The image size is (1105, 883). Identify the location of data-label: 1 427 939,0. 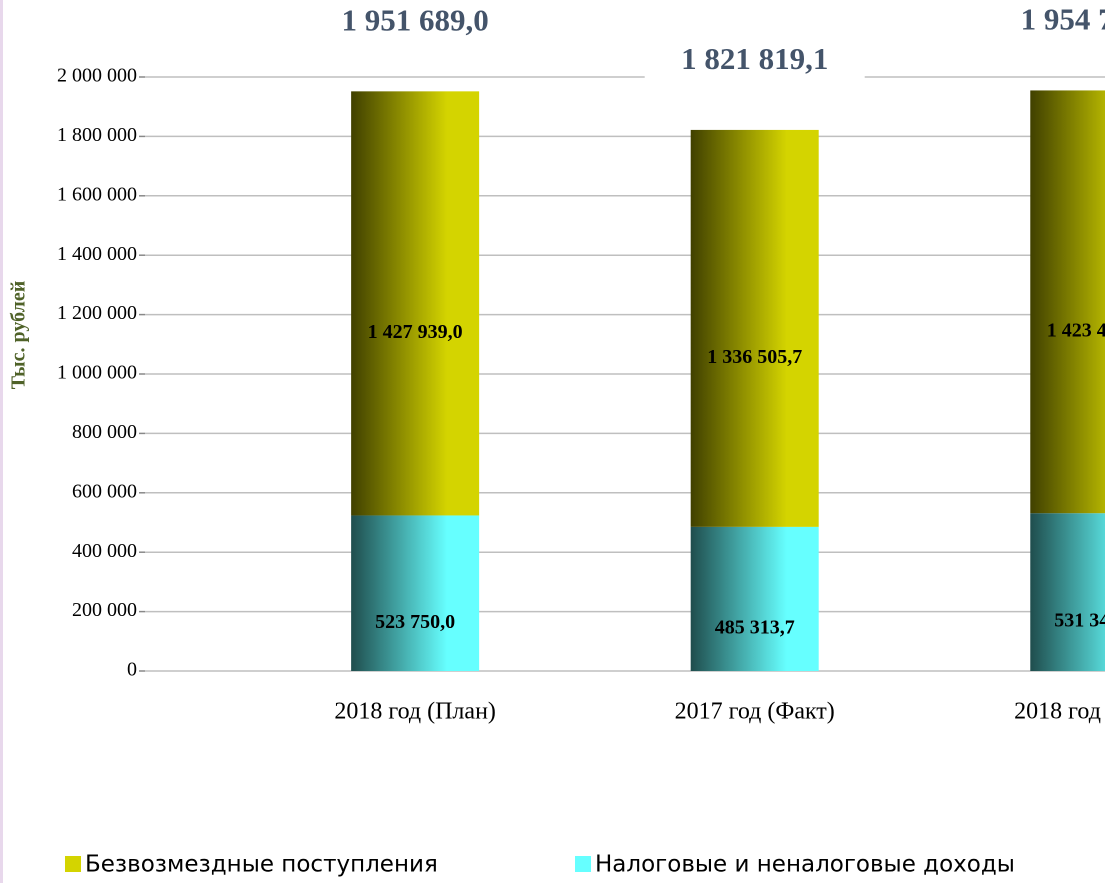
(415, 332).